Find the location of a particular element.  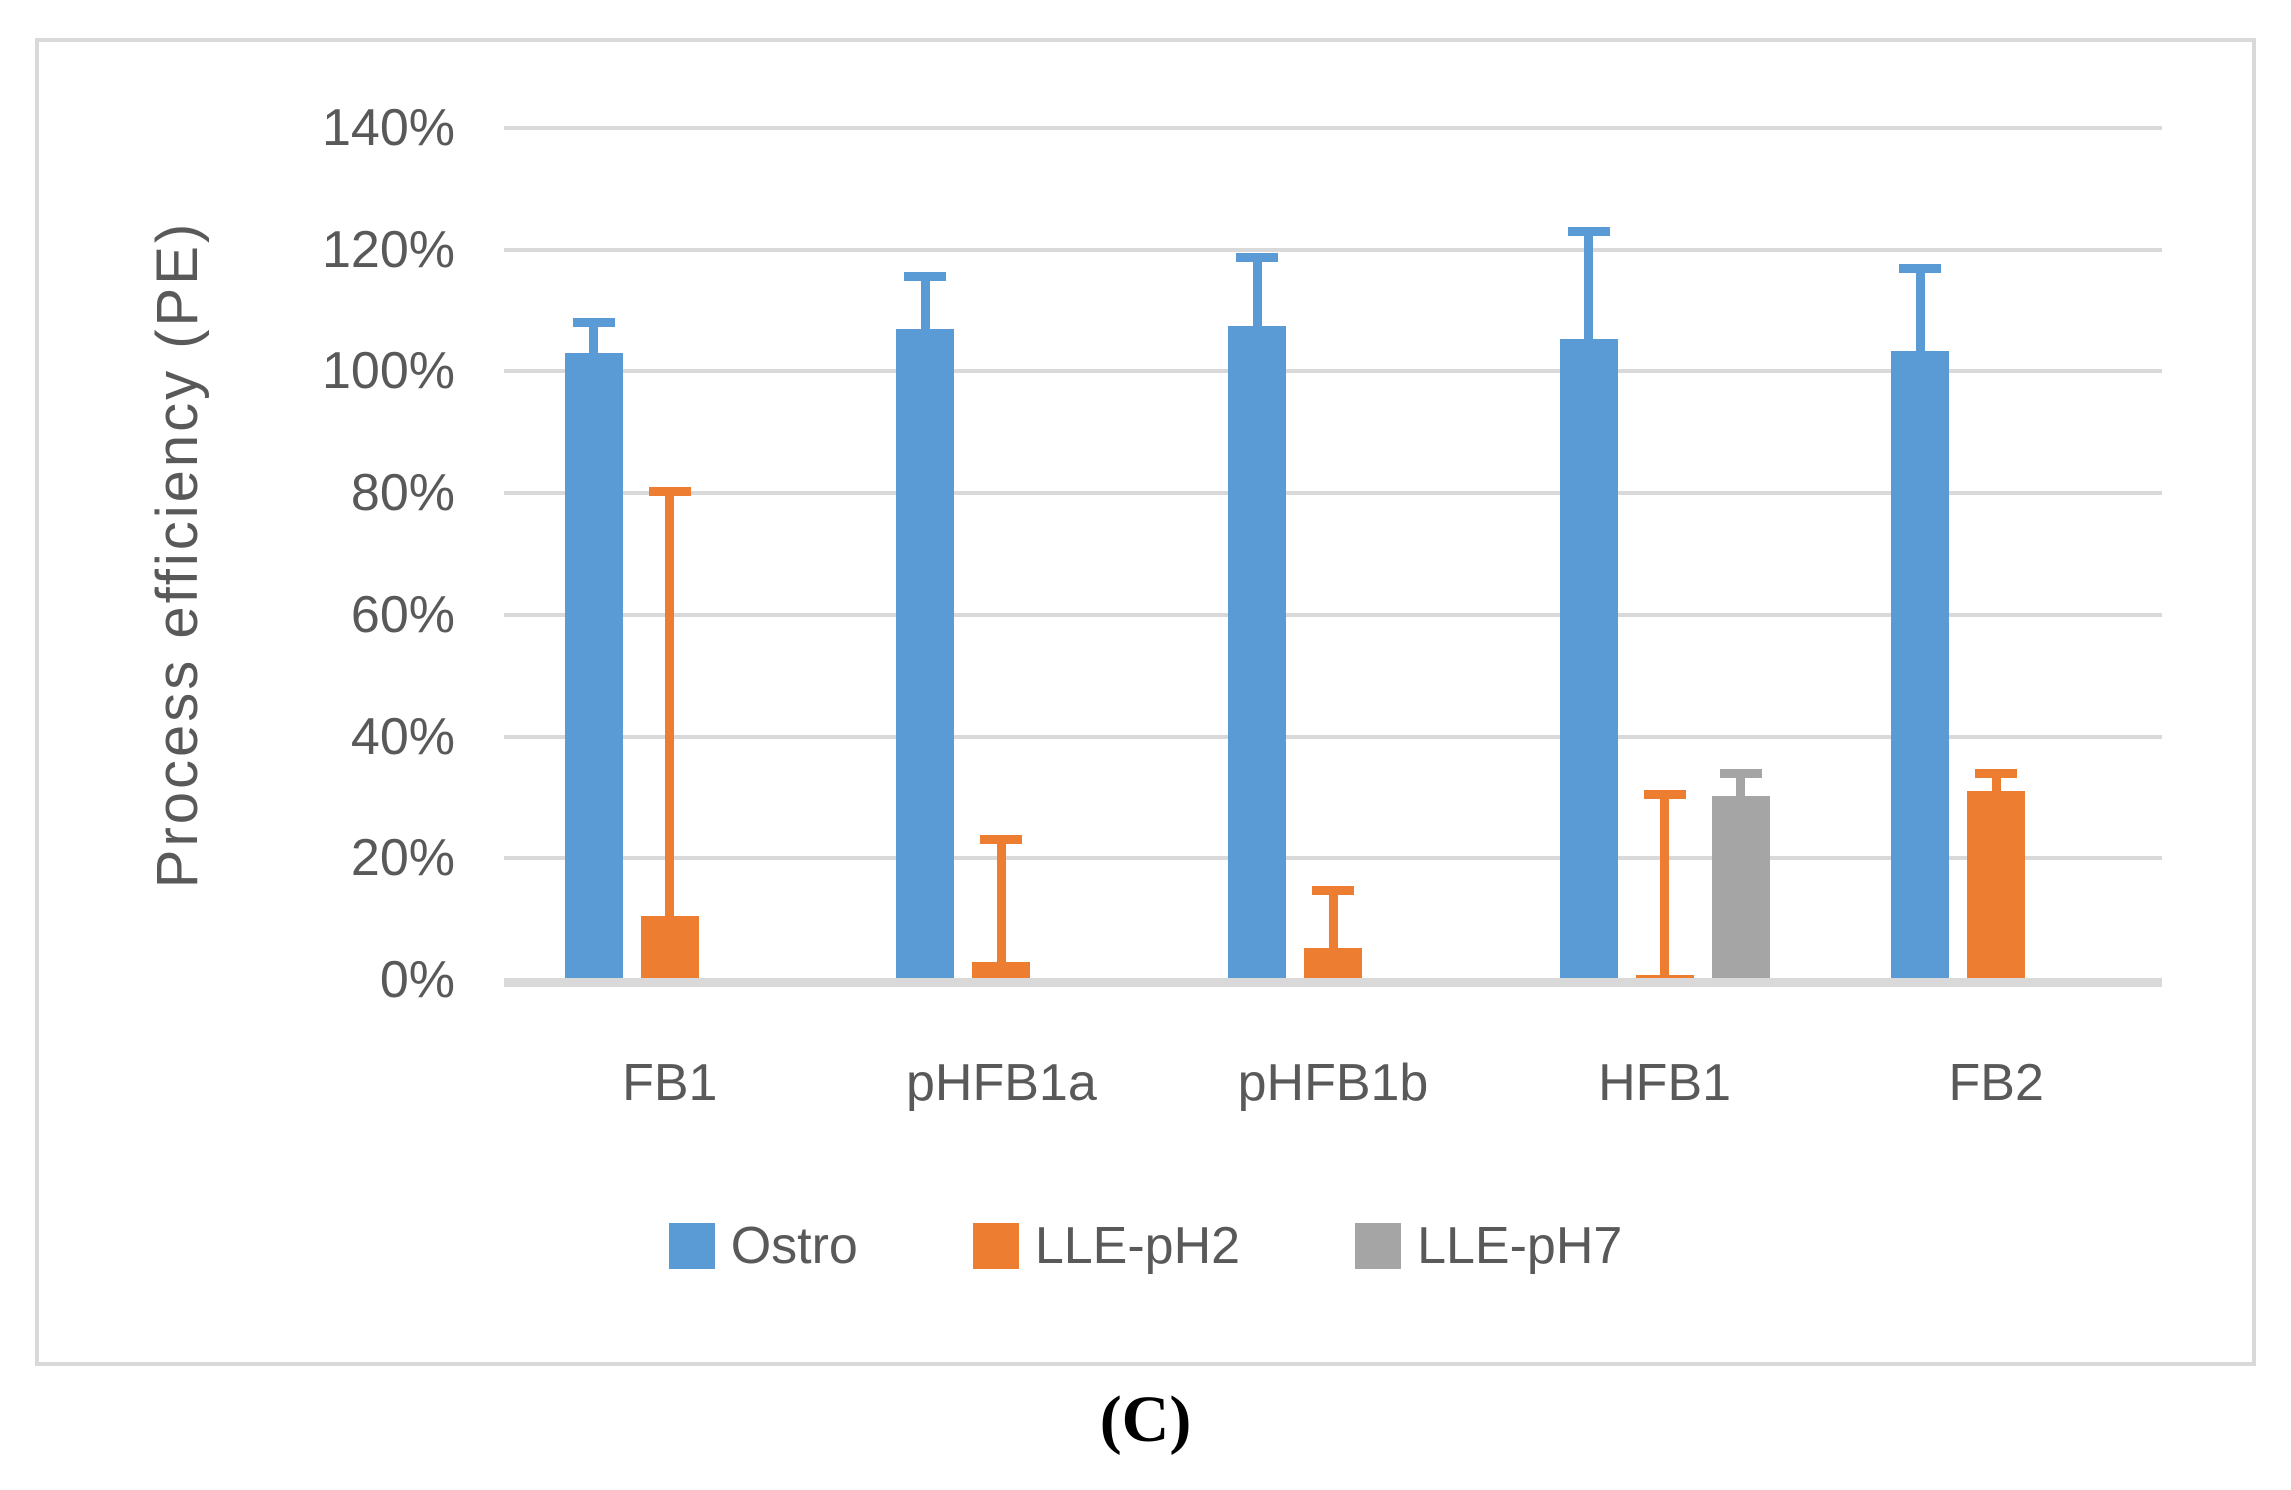

error-stem-Ostro-FB2 is located at coordinates (1920, 312).